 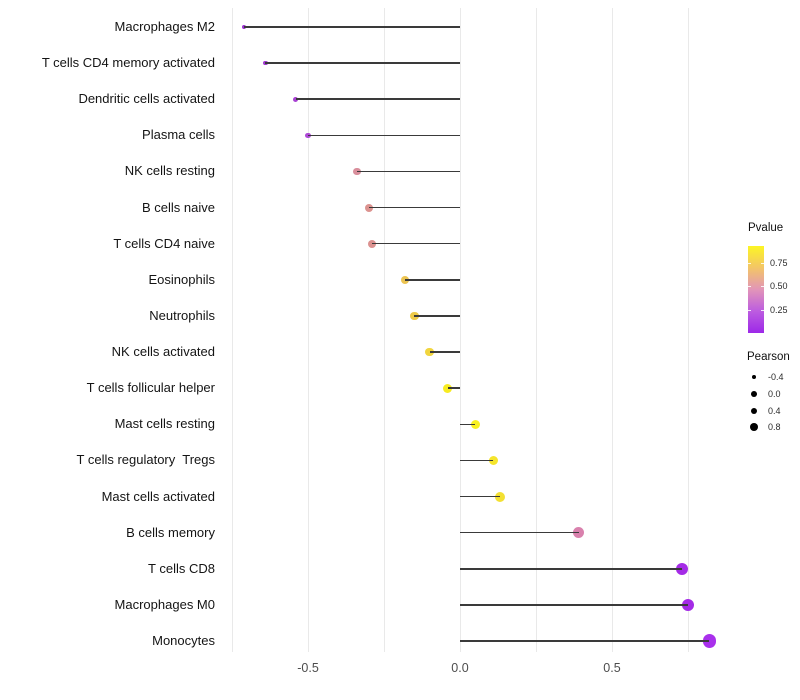 What do you see at coordinates (145, 460) in the screenshot?
I see `category-label: T cells regulatory Tregs` at bounding box center [145, 460].